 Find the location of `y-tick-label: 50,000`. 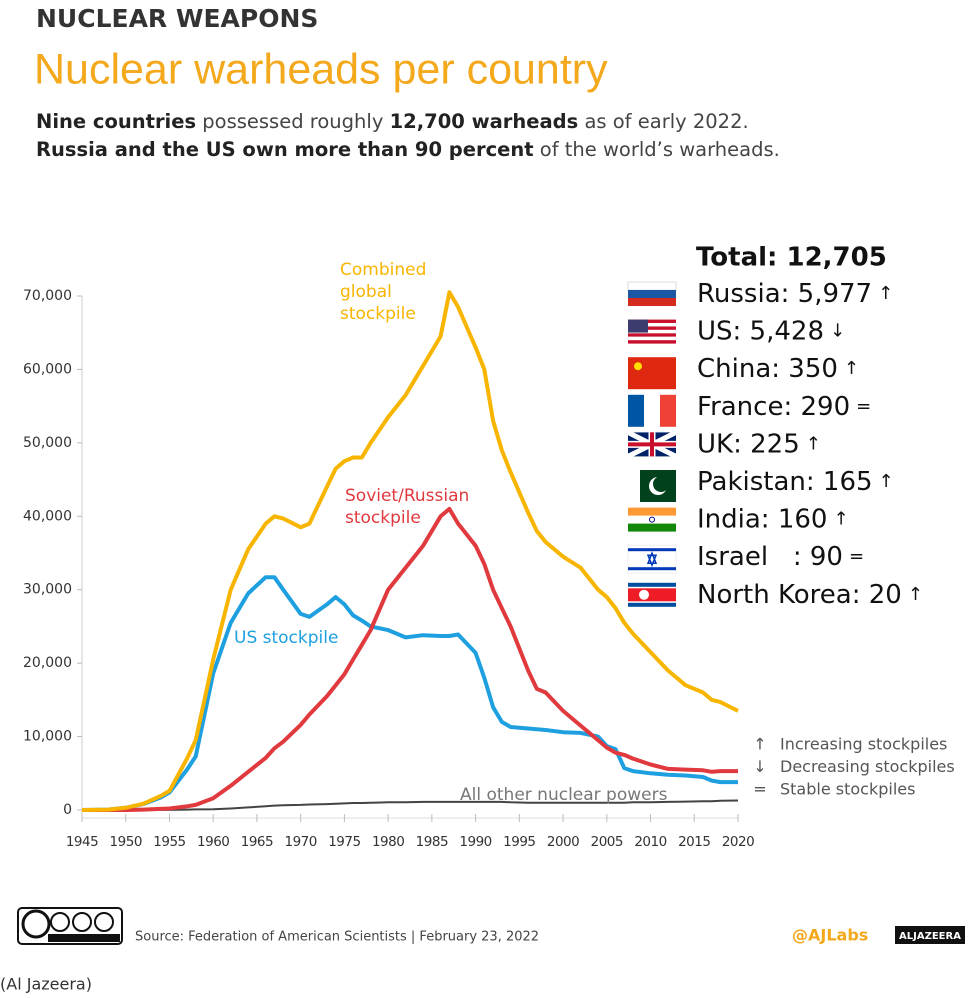

y-tick-label: 50,000 is located at coordinates (47, 443).